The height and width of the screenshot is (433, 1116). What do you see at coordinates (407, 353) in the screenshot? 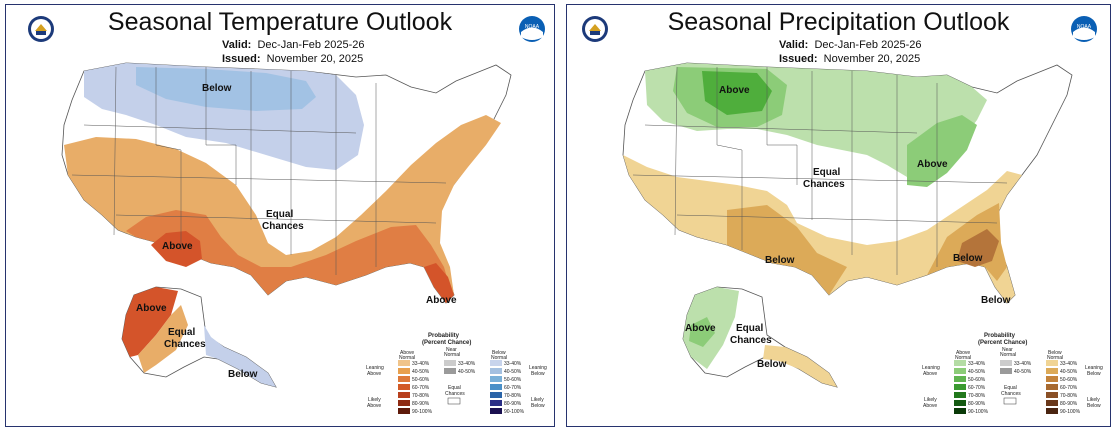
I see `legend-col-above: Above` at bounding box center [407, 353].